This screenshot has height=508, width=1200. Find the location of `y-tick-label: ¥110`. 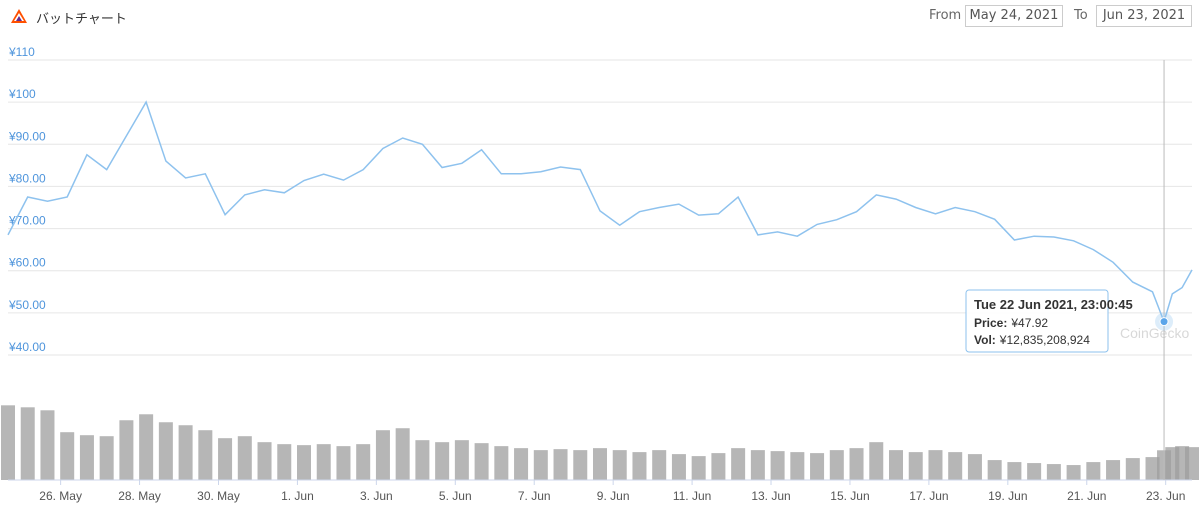

y-tick-label: ¥110 is located at coordinates (21, 52).